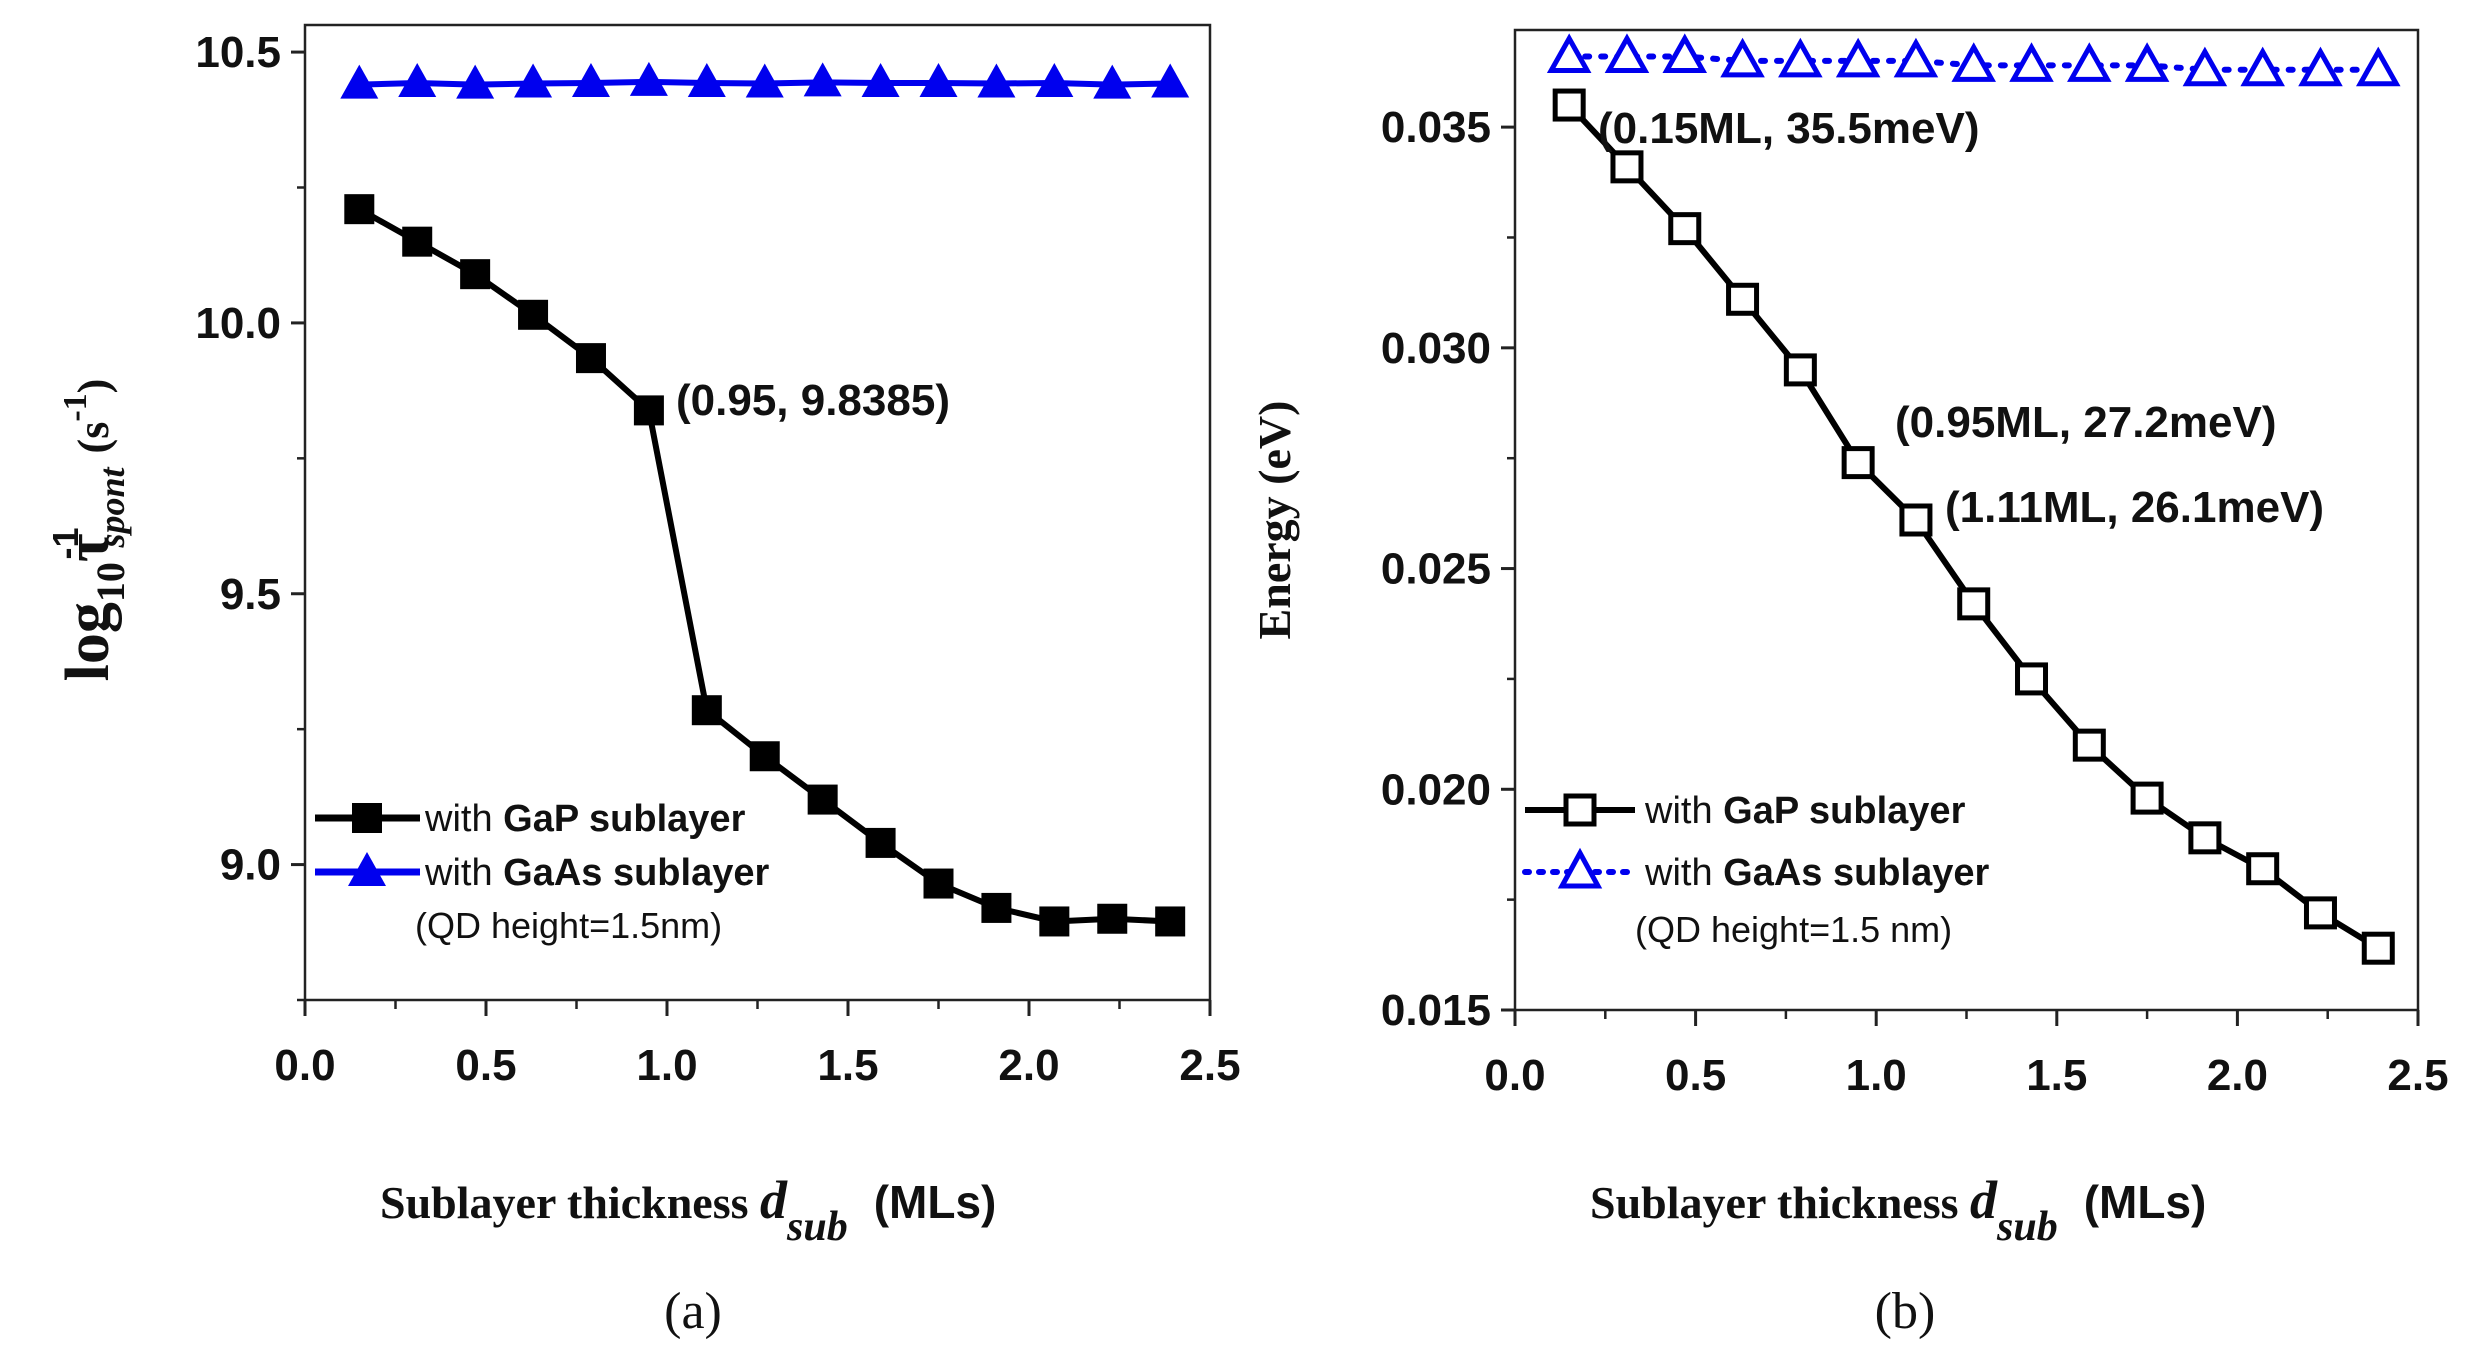 The width and height of the screenshot is (2471, 1361). What do you see at coordinates (1905, 1311) in the screenshot?
I see `panel-b-label: (b)` at bounding box center [1905, 1311].